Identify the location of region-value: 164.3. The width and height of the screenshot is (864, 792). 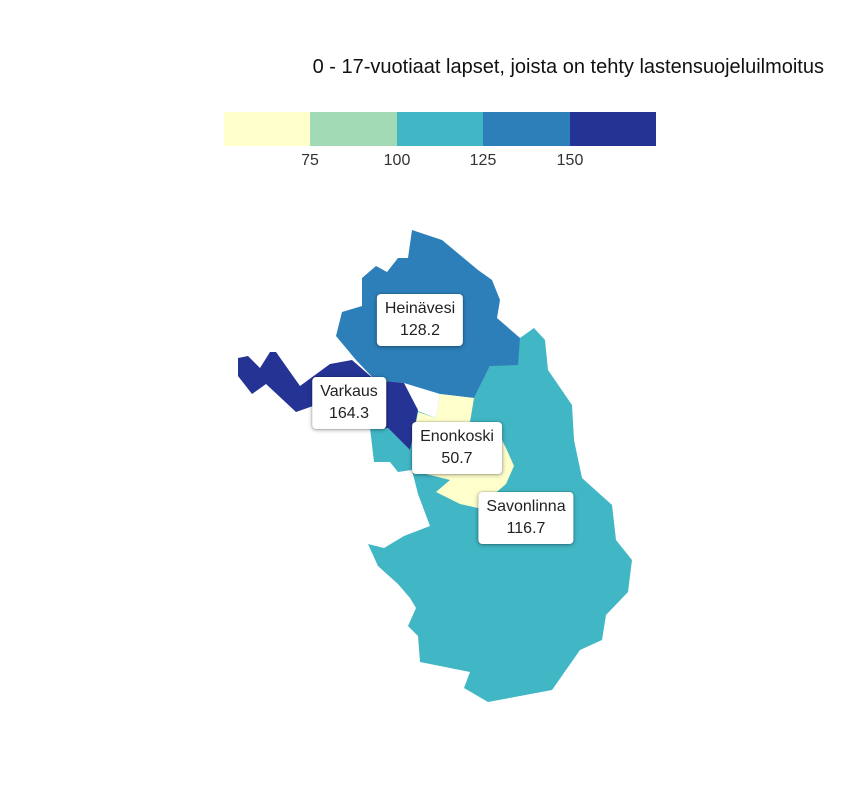
(349, 413).